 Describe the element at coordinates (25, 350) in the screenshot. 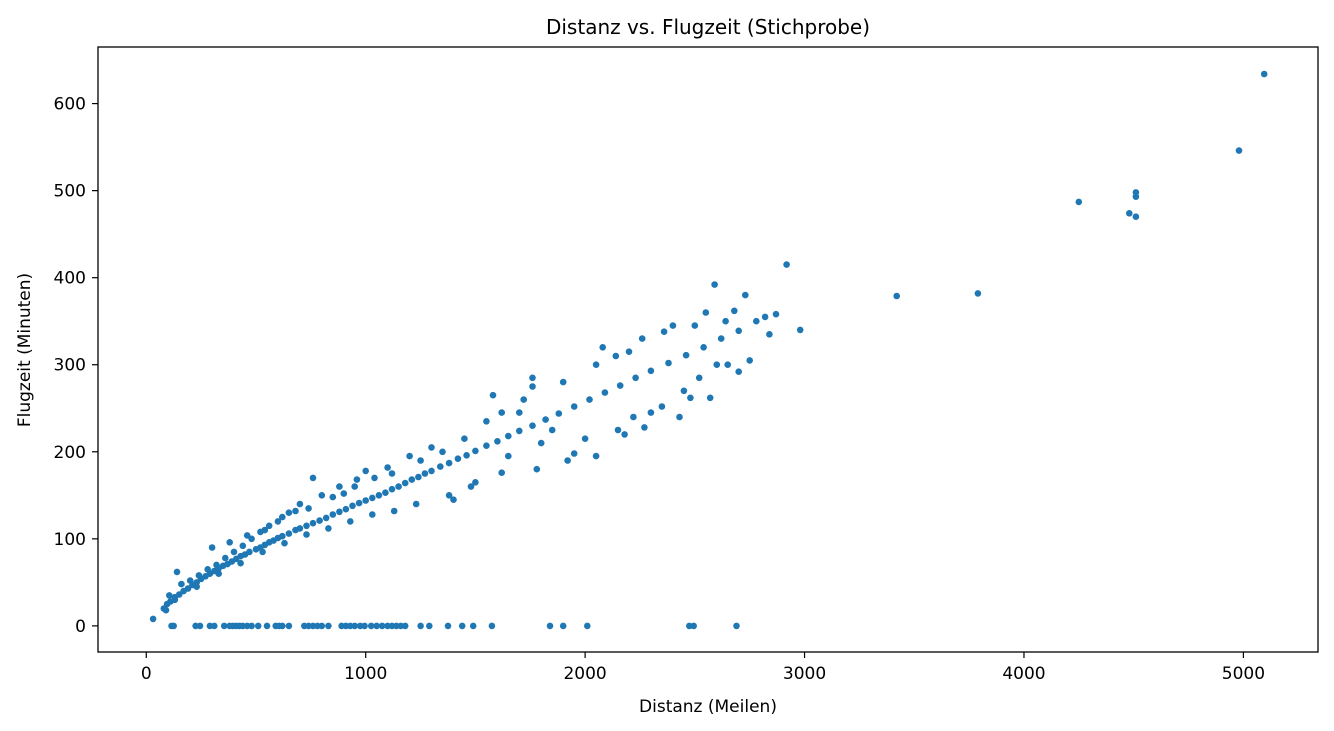

I see `y-axis-title: Flugzeit (Minuten)` at that location.